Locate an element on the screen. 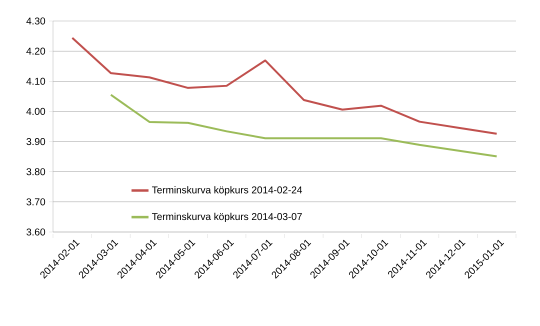 Image resolution: width=540 pixels, height=326 pixels. y-tick-label: 3.60 is located at coordinates (36, 232).